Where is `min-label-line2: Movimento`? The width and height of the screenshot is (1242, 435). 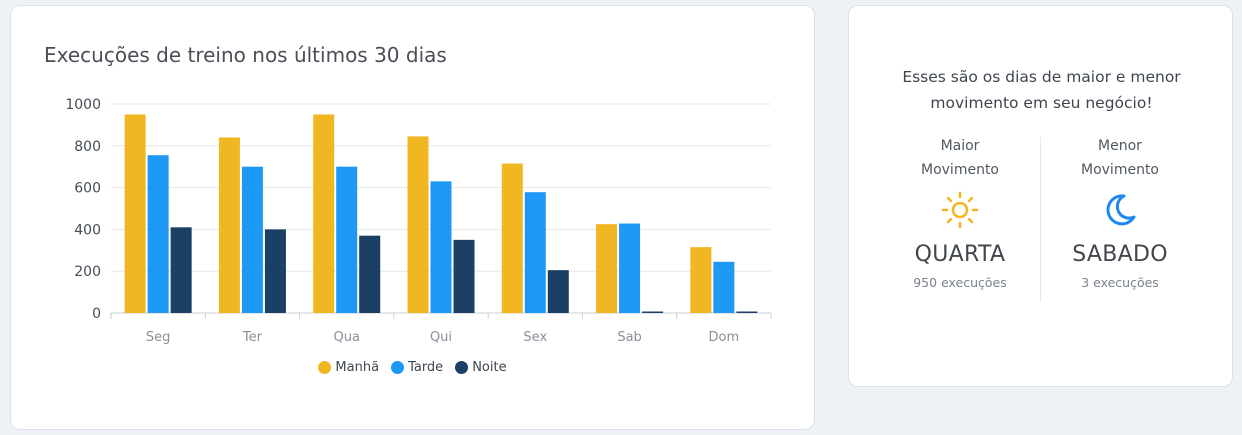
min-label-line2: Movimento is located at coordinates (1120, 170).